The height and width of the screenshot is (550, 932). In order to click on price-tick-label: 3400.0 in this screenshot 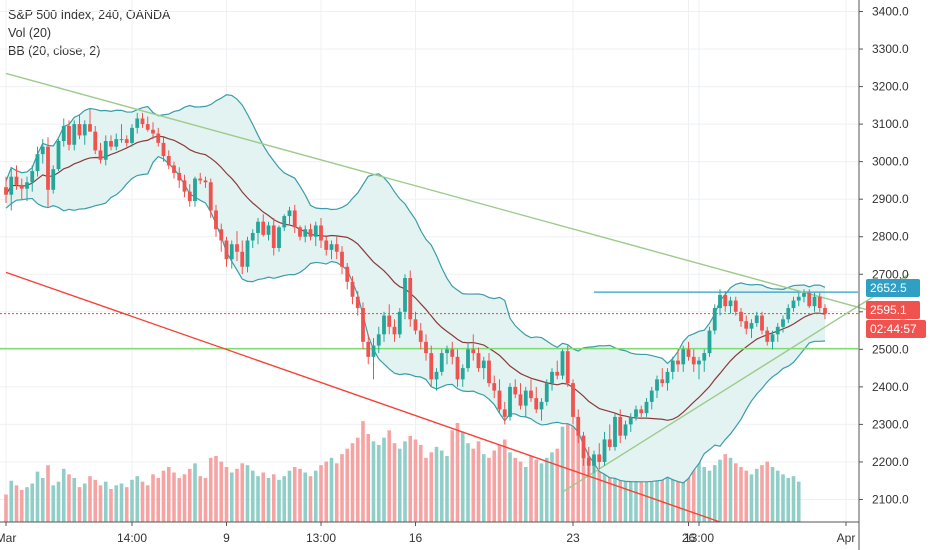, I will do `click(890, 12)`.